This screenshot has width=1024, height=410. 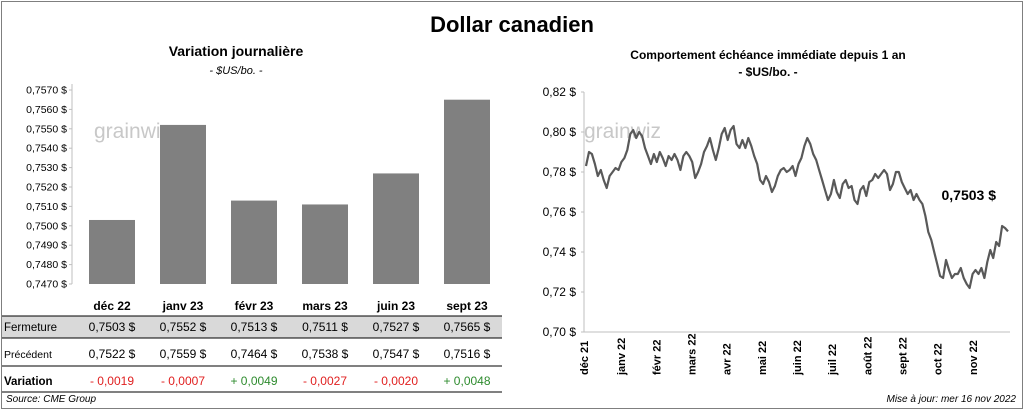 What do you see at coordinates (46, 110) in the screenshot?
I see `bar-ytick-label: 0,7560 $` at bounding box center [46, 110].